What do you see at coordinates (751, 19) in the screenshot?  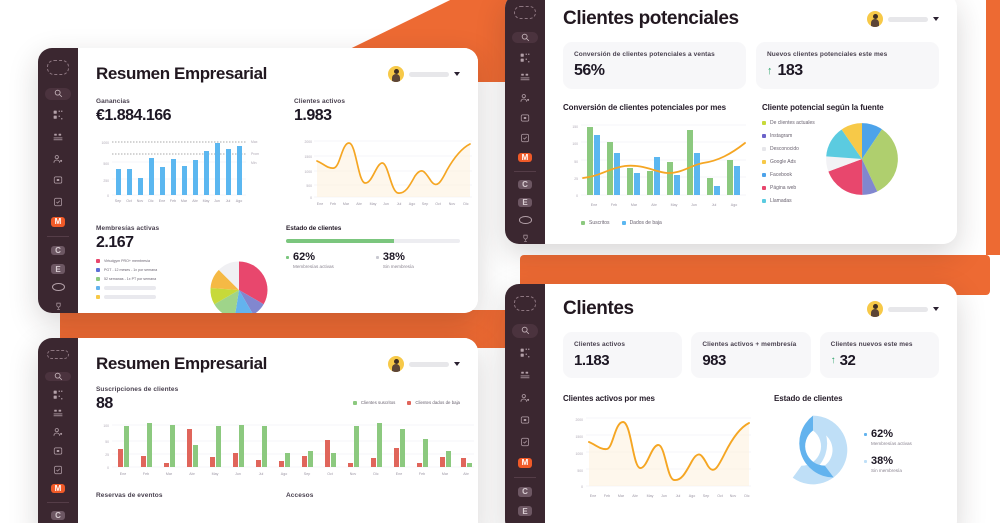 I see `leads-header: Clientes potenciales` at bounding box center [751, 19].